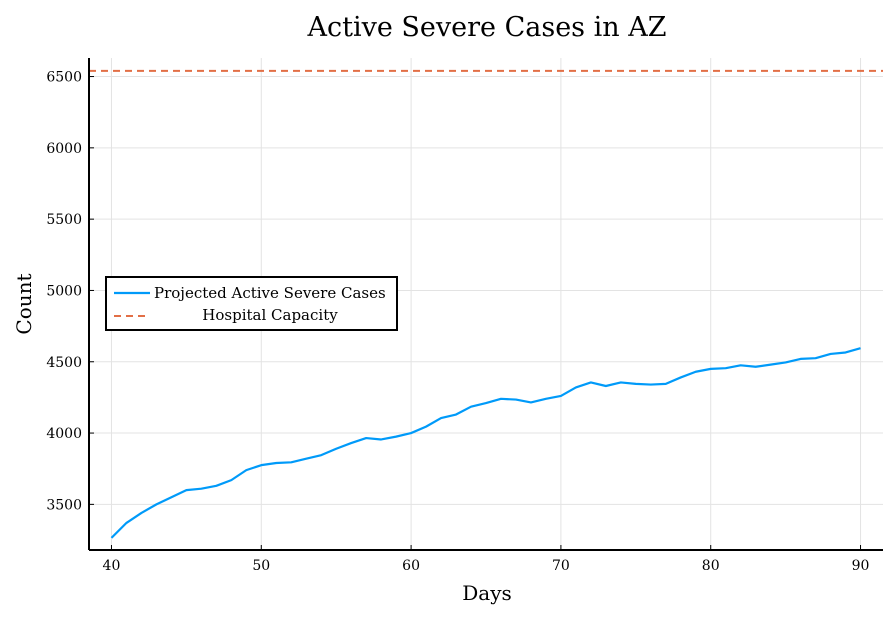 The width and height of the screenshot is (895, 621). Describe the element at coordinates (64, 363) in the screenshot. I see `y-tick-label: 4500` at that location.